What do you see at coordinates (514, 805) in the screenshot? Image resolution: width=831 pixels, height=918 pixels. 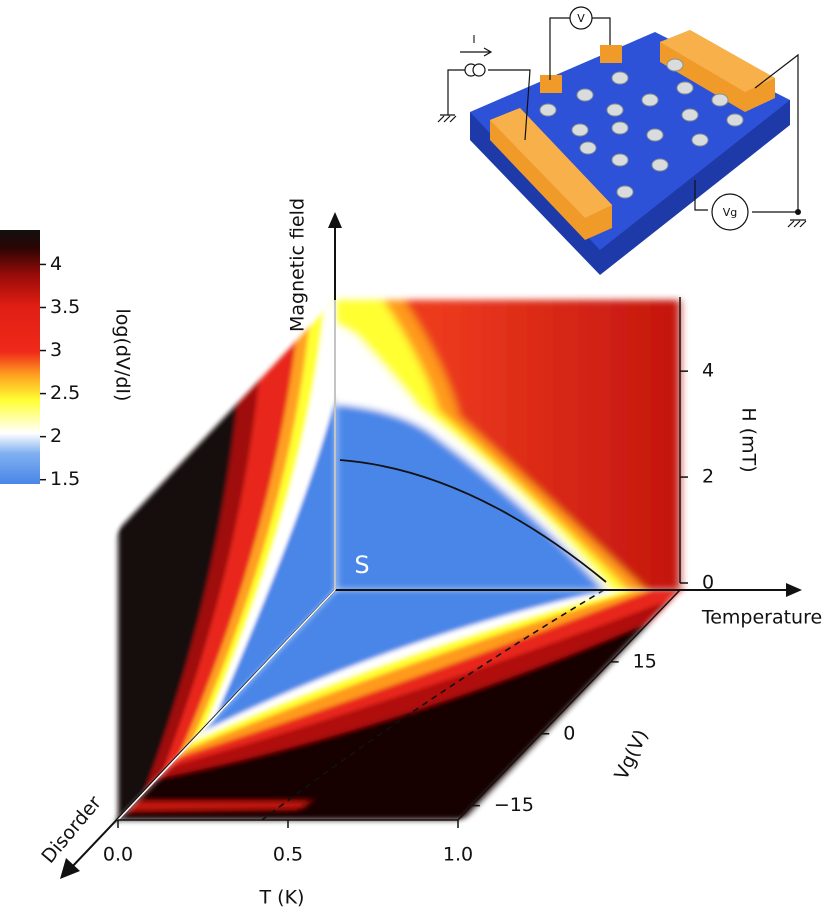 I see `vg-tick-label: −15` at bounding box center [514, 805].